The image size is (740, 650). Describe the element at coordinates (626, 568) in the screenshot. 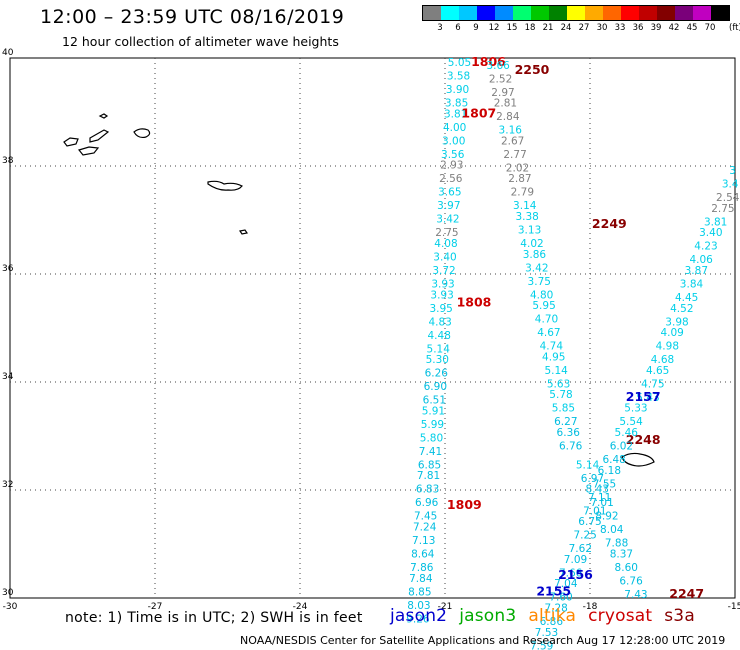

I see `swh-value-label: 8.60` at that location.